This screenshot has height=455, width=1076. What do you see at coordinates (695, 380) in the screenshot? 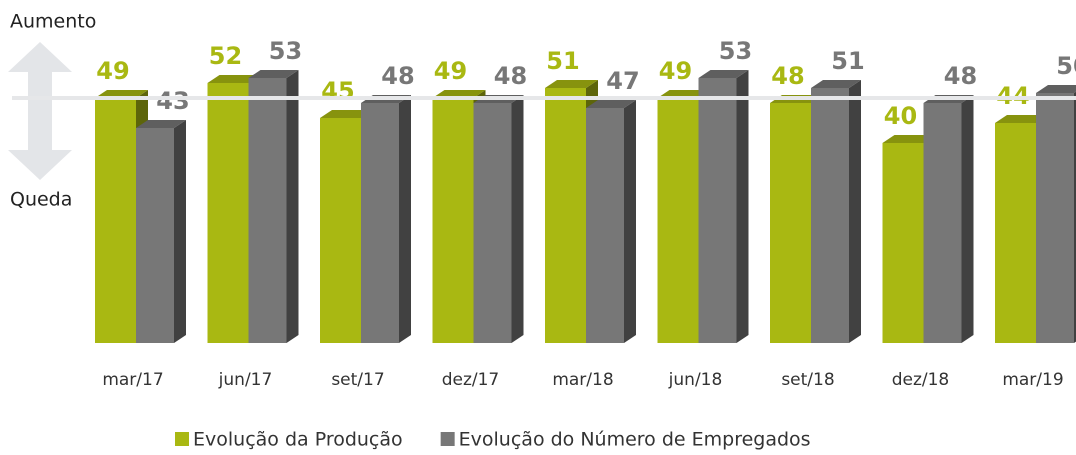
I see `x-tick-label: jun/18` at bounding box center [695, 380].